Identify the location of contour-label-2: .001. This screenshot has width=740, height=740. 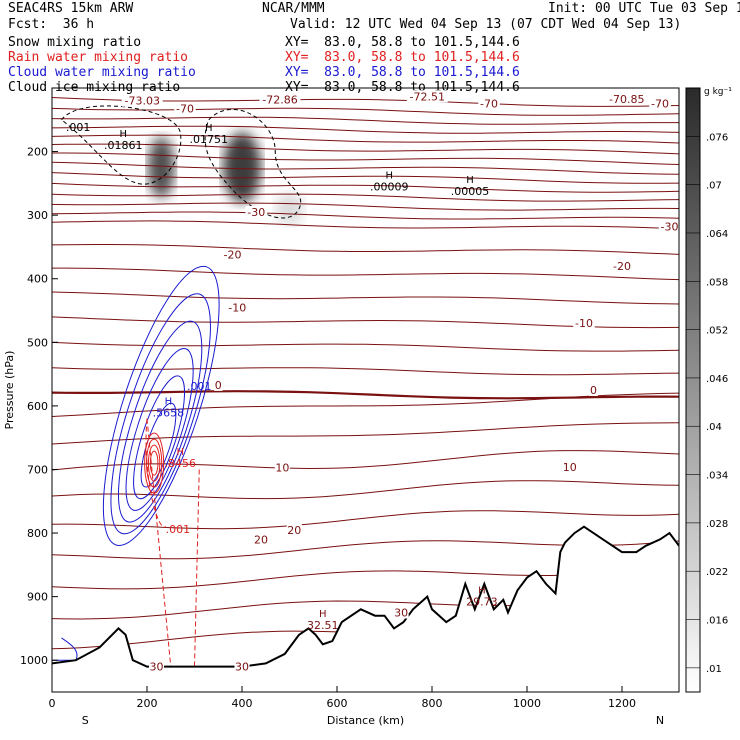
(178, 529).